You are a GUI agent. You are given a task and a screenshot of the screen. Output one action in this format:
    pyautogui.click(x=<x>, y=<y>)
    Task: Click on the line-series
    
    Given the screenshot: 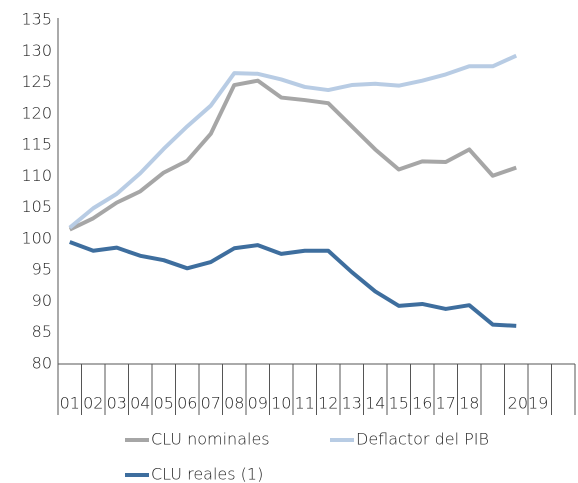 What is the action you would take?
    pyautogui.click(x=293, y=284)
    